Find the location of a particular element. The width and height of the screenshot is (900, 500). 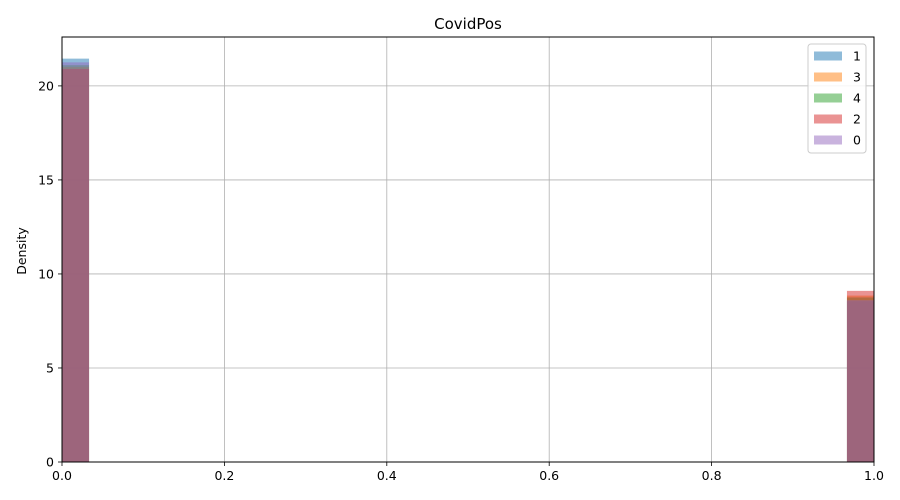

x-tick-label: 0.4 is located at coordinates (387, 475).